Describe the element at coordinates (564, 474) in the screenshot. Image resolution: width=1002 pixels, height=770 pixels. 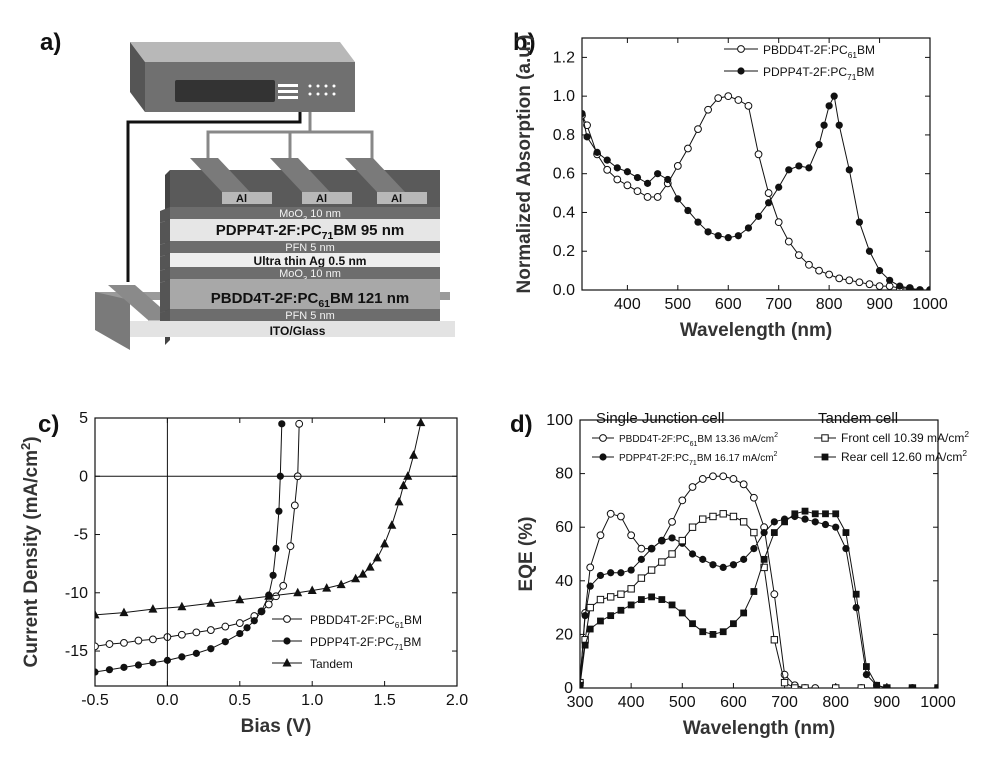
I see `eqe-ytick-label: 80` at that location.